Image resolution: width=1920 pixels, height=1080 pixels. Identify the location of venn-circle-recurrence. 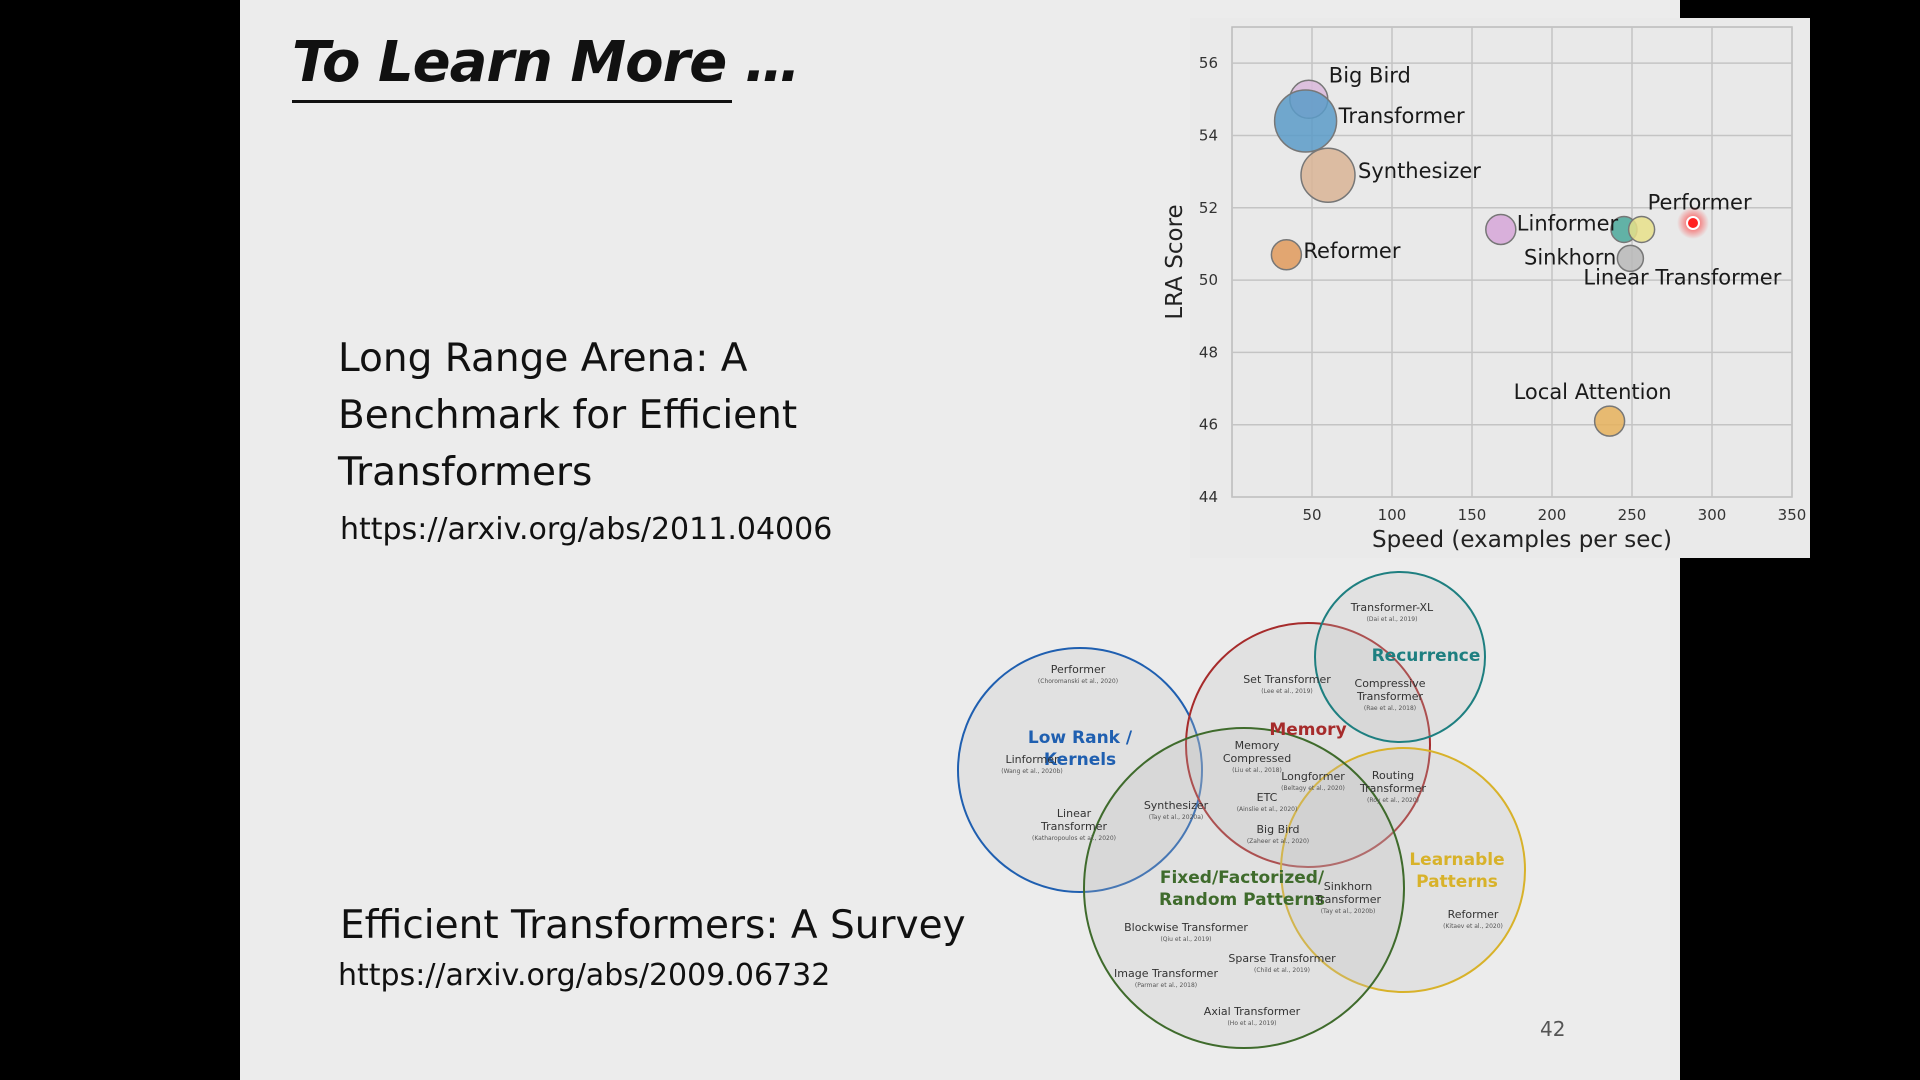
(1400, 657).